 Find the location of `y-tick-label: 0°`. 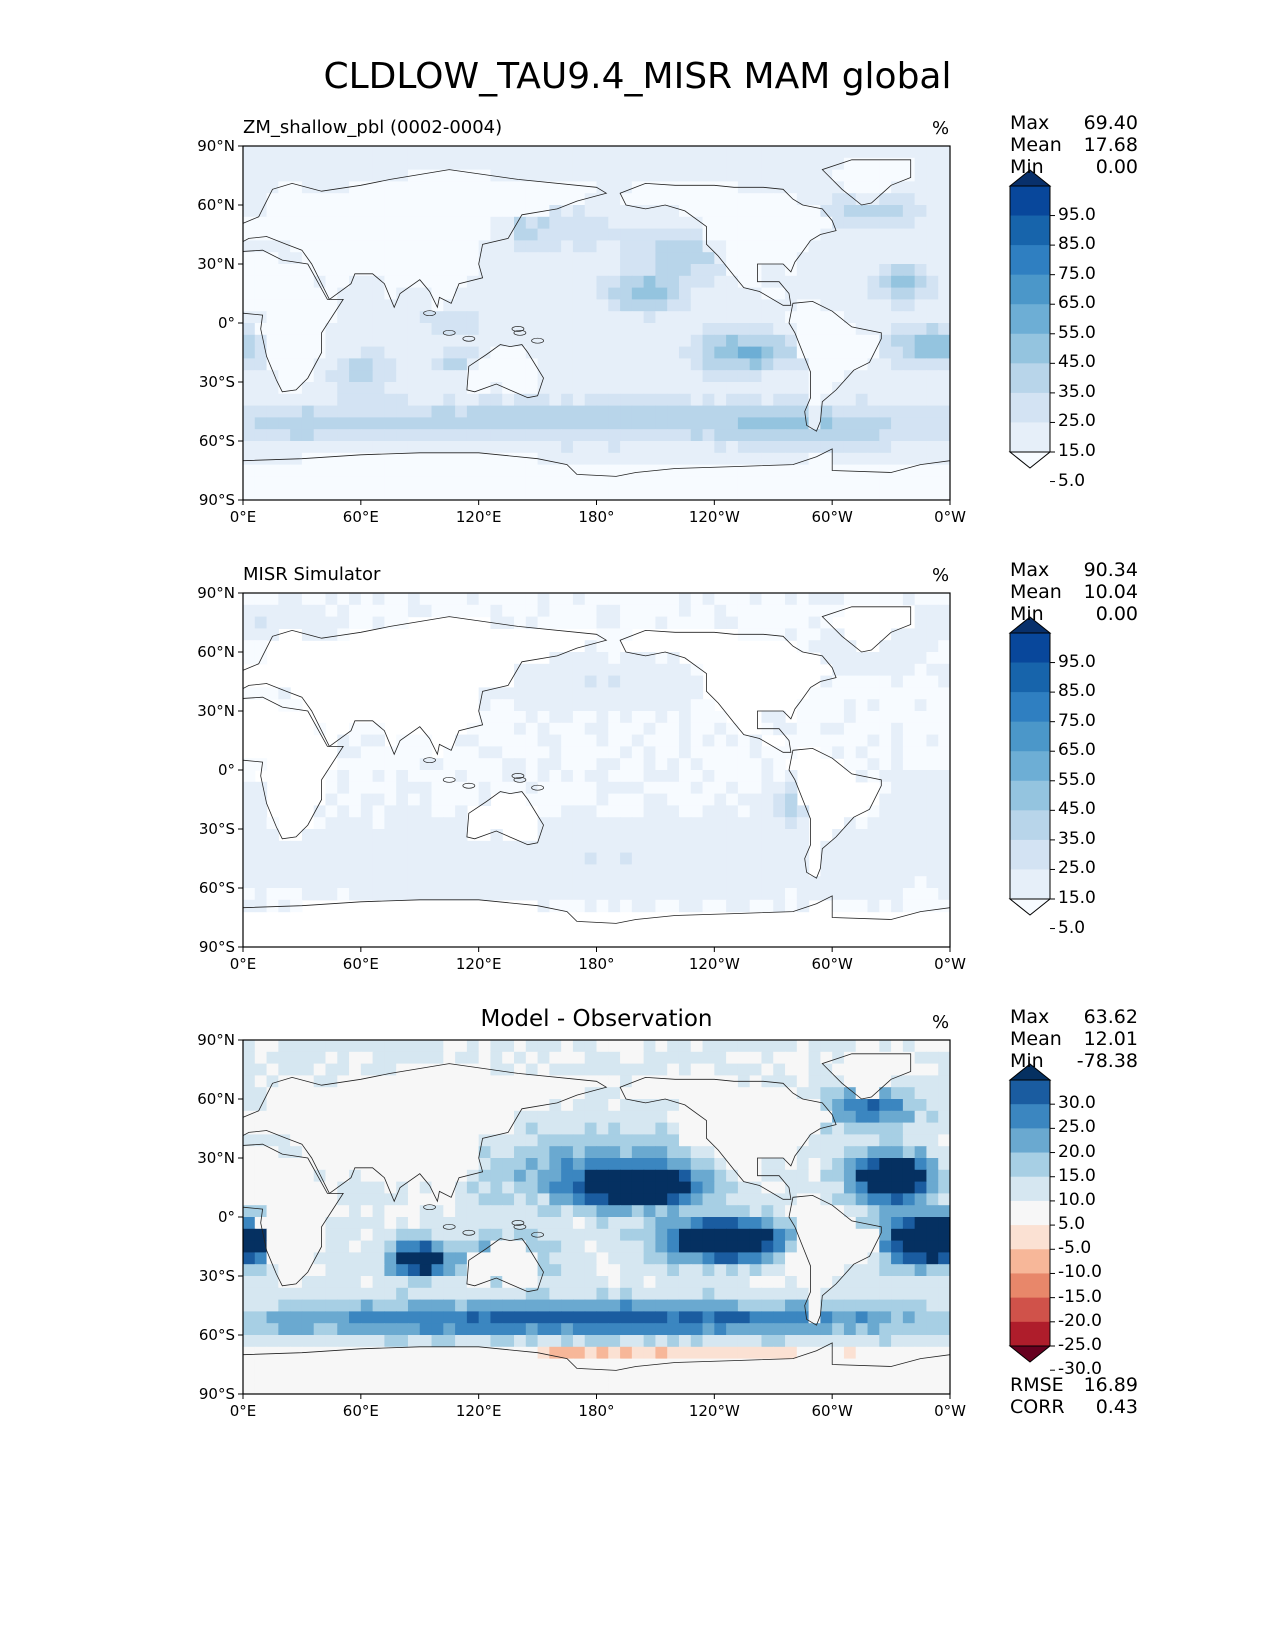

y-tick-label: 0° is located at coordinates (226, 323).